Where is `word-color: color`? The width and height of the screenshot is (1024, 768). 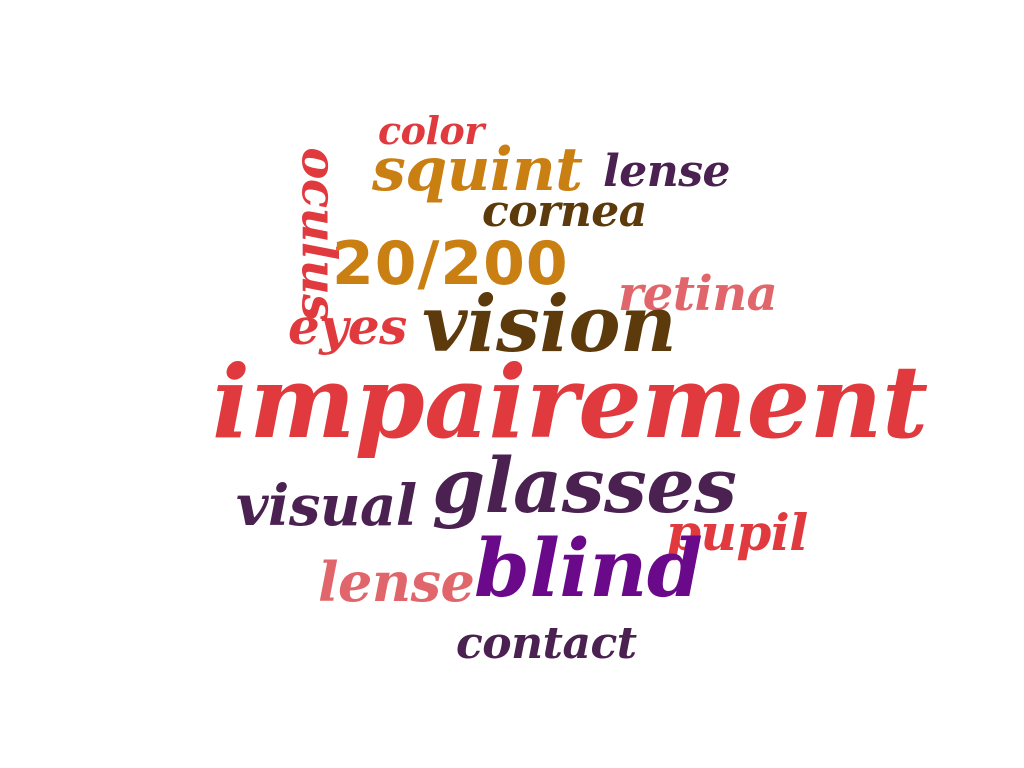
word-color: color is located at coordinates (431, 130).